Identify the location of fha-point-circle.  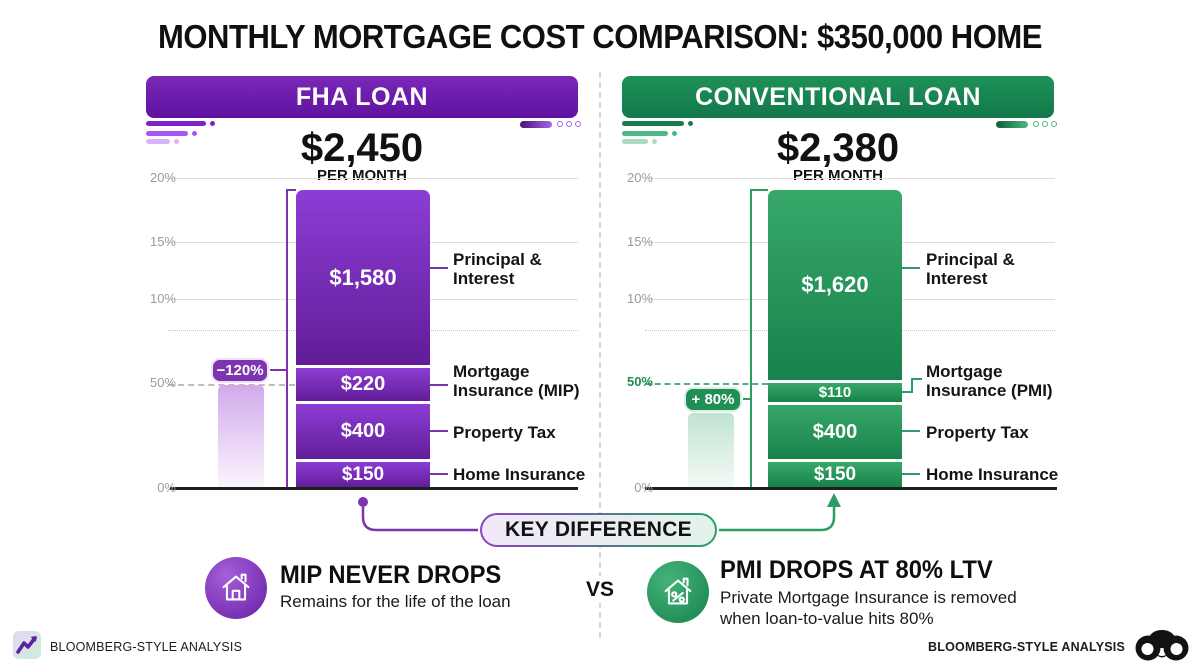
(236, 588).